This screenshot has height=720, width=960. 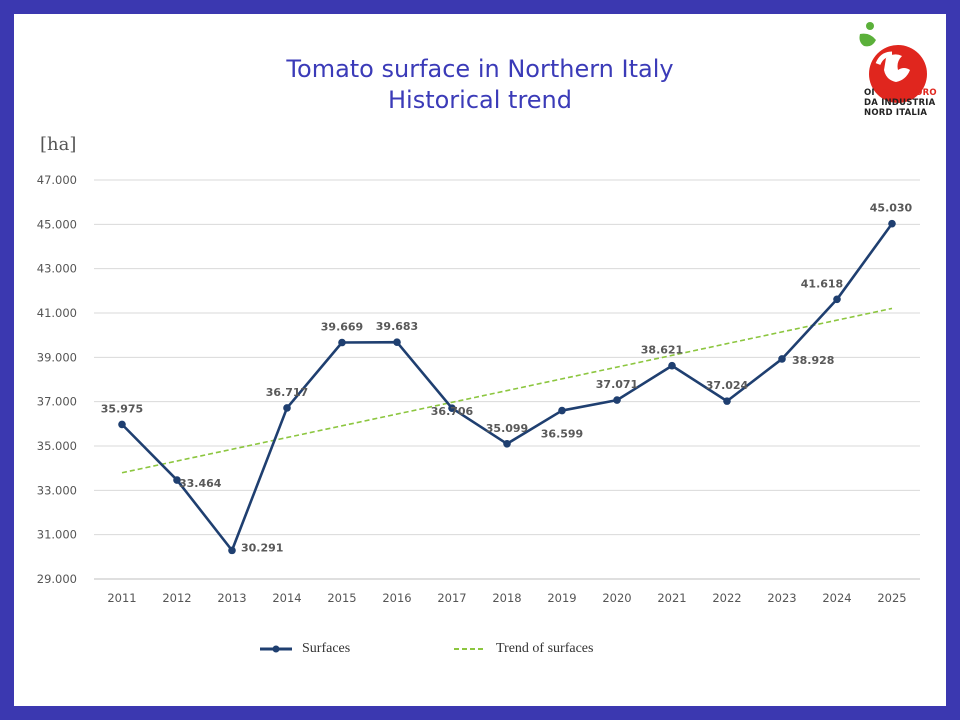 I want to click on legend-trend-label: Trend of surfaces, so click(x=545, y=648).